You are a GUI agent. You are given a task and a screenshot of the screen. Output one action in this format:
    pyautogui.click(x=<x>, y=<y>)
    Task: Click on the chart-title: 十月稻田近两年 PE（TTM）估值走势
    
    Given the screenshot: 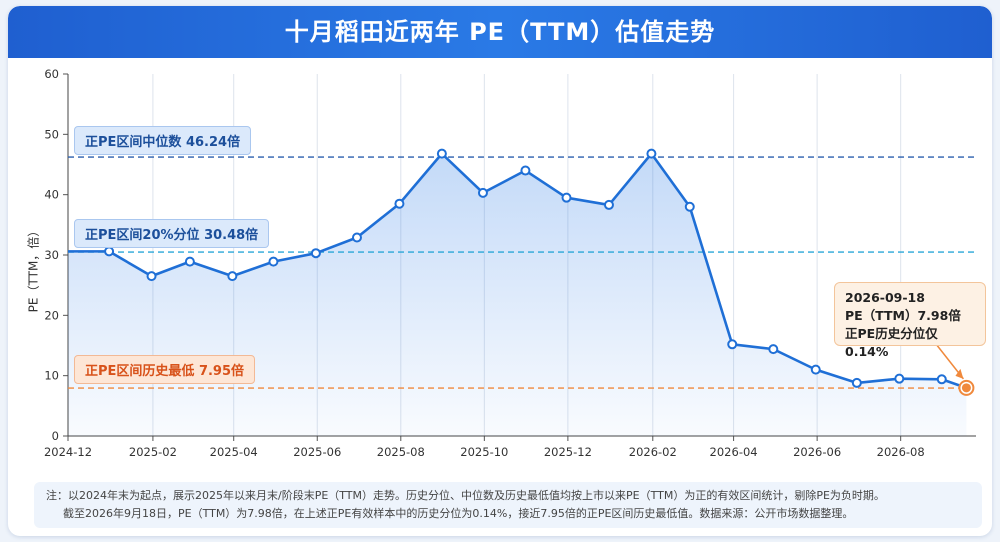 What is the action you would take?
    pyautogui.click(x=500, y=32)
    